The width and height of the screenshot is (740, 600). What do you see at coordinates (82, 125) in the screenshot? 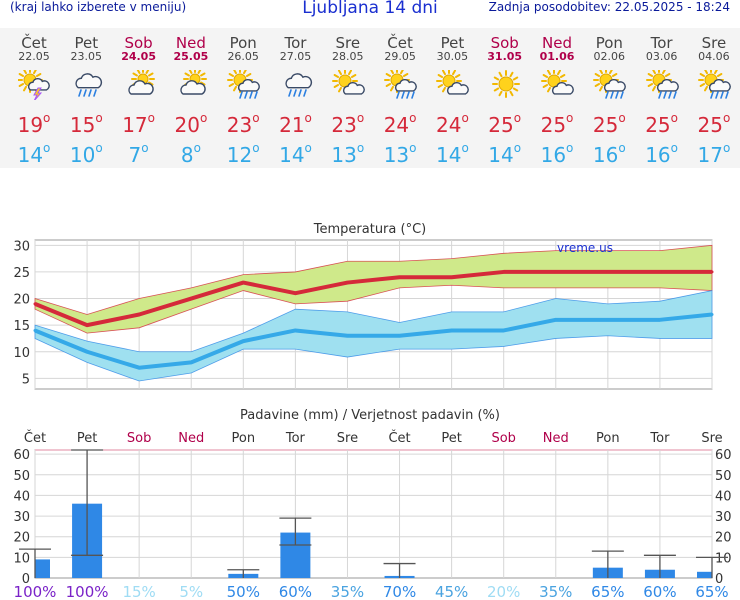
I see `max-temperature-value: 15` at bounding box center [82, 125].